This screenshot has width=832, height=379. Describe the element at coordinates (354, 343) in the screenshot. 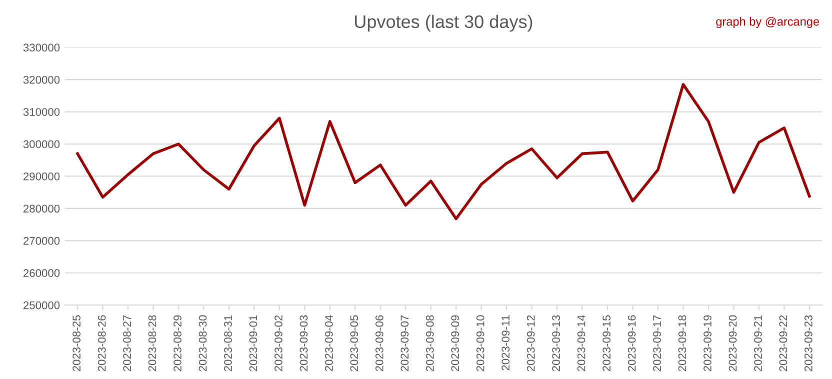

I see `x-tick-label: 2023-09-05` at that location.